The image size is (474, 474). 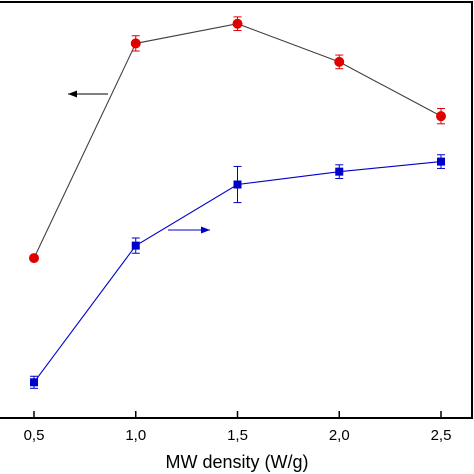 What do you see at coordinates (237, 414) in the screenshot?
I see `x-axis-ticks` at bounding box center [237, 414].